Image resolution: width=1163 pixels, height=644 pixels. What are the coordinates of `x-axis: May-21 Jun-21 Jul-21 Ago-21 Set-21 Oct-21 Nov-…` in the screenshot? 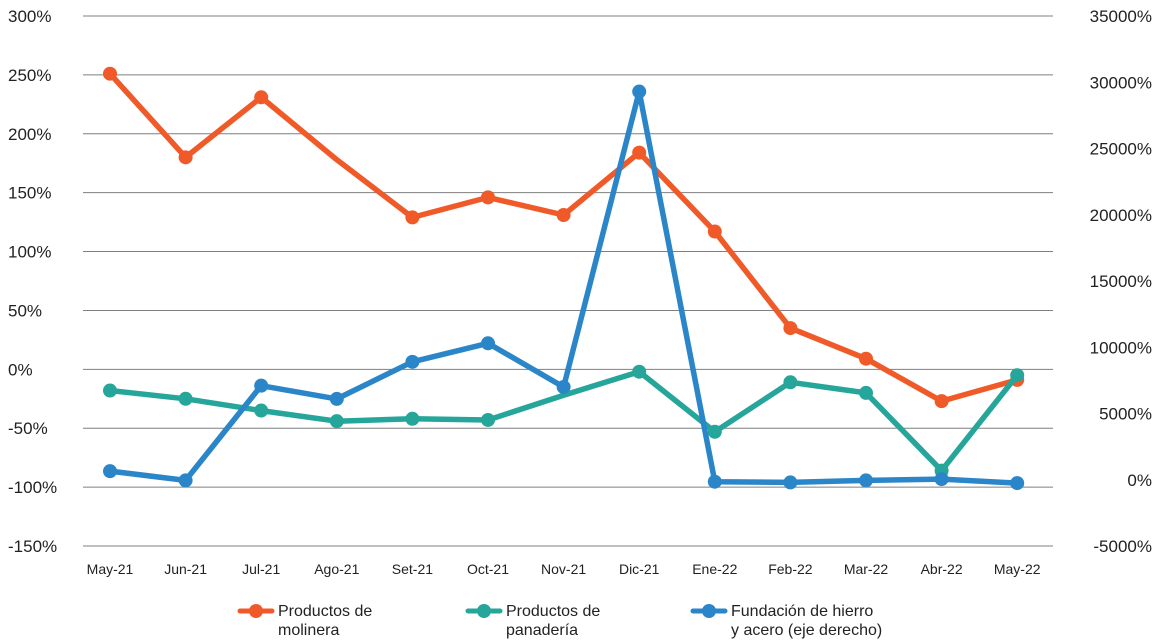 It's located at (564, 569).